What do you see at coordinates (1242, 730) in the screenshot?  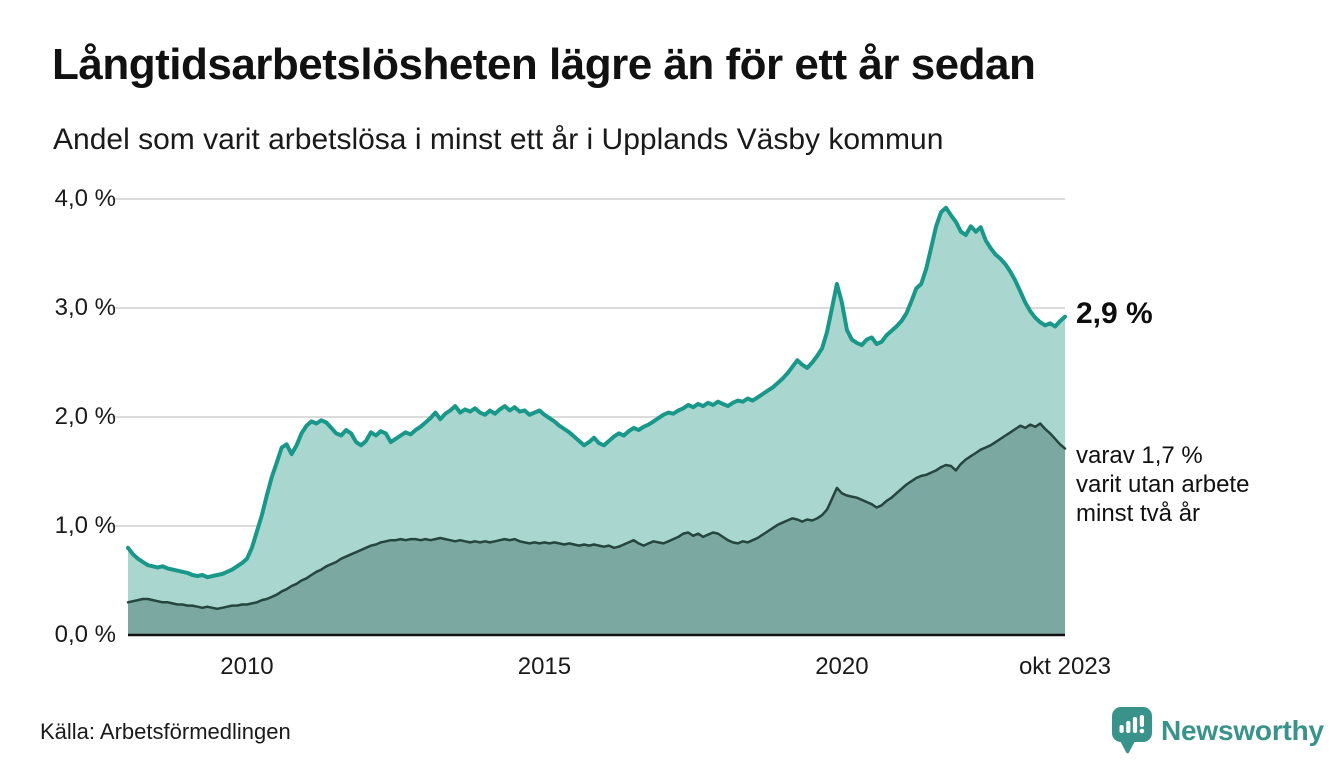 I see `newsworthy-wordmark: Newsworthy` at bounding box center [1242, 730].